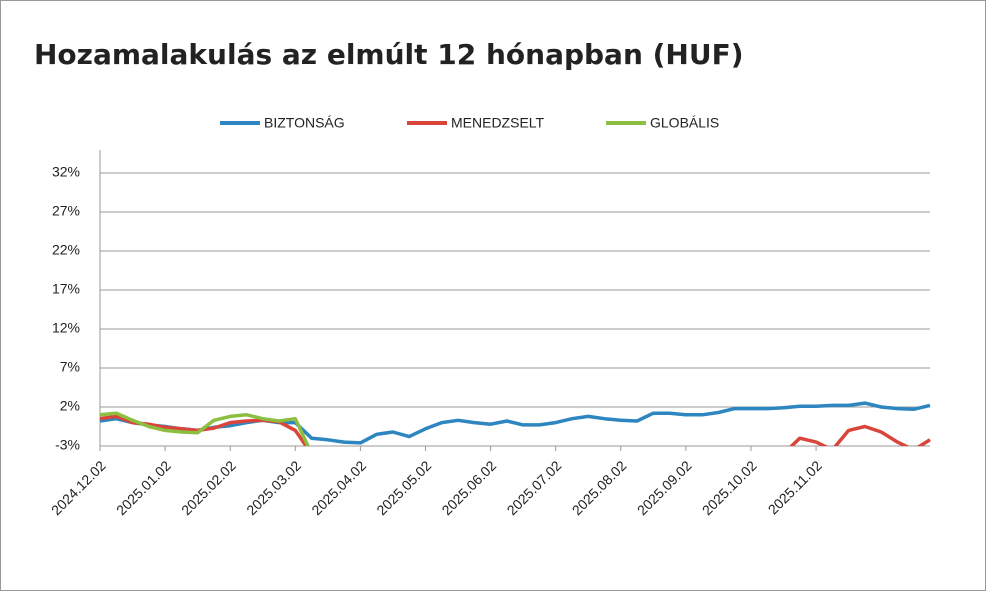 Image resolution: width=986 pixels, height=591 pixels. Describe the element at coordinates (70, 367) in the screenshot. I see `y-tick-label: 7%` at that location.